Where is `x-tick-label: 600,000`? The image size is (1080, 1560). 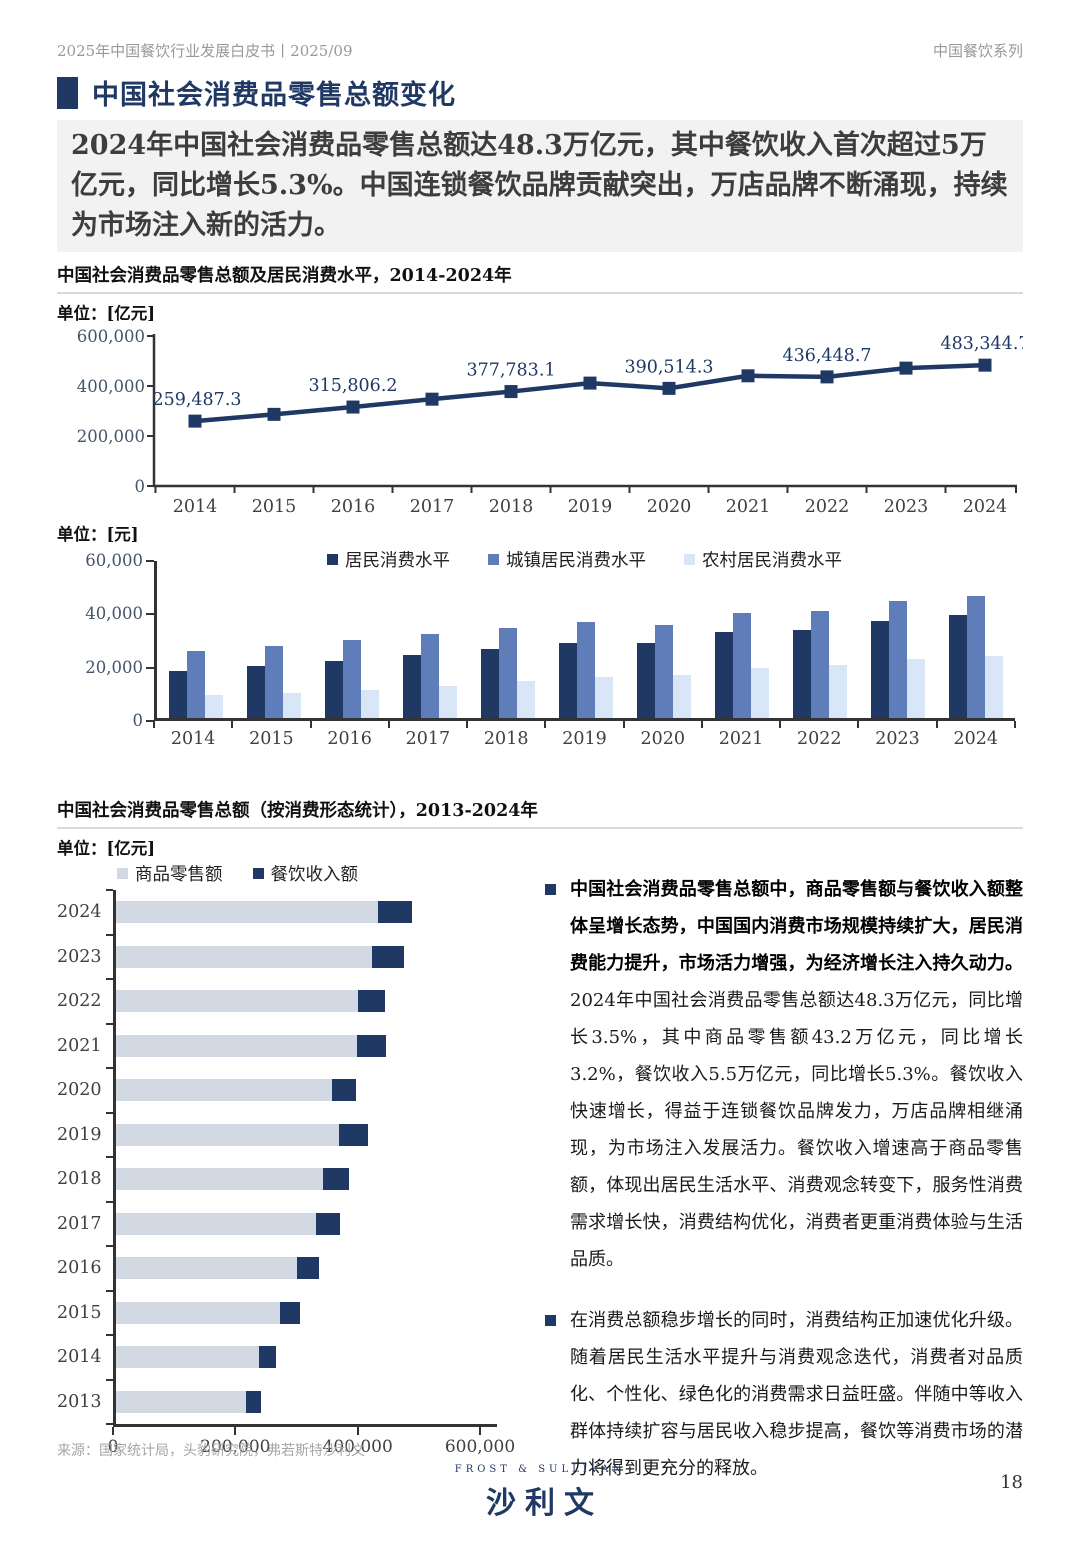 x-tick-label: 600,000 is located at coordinates (480, 1447).